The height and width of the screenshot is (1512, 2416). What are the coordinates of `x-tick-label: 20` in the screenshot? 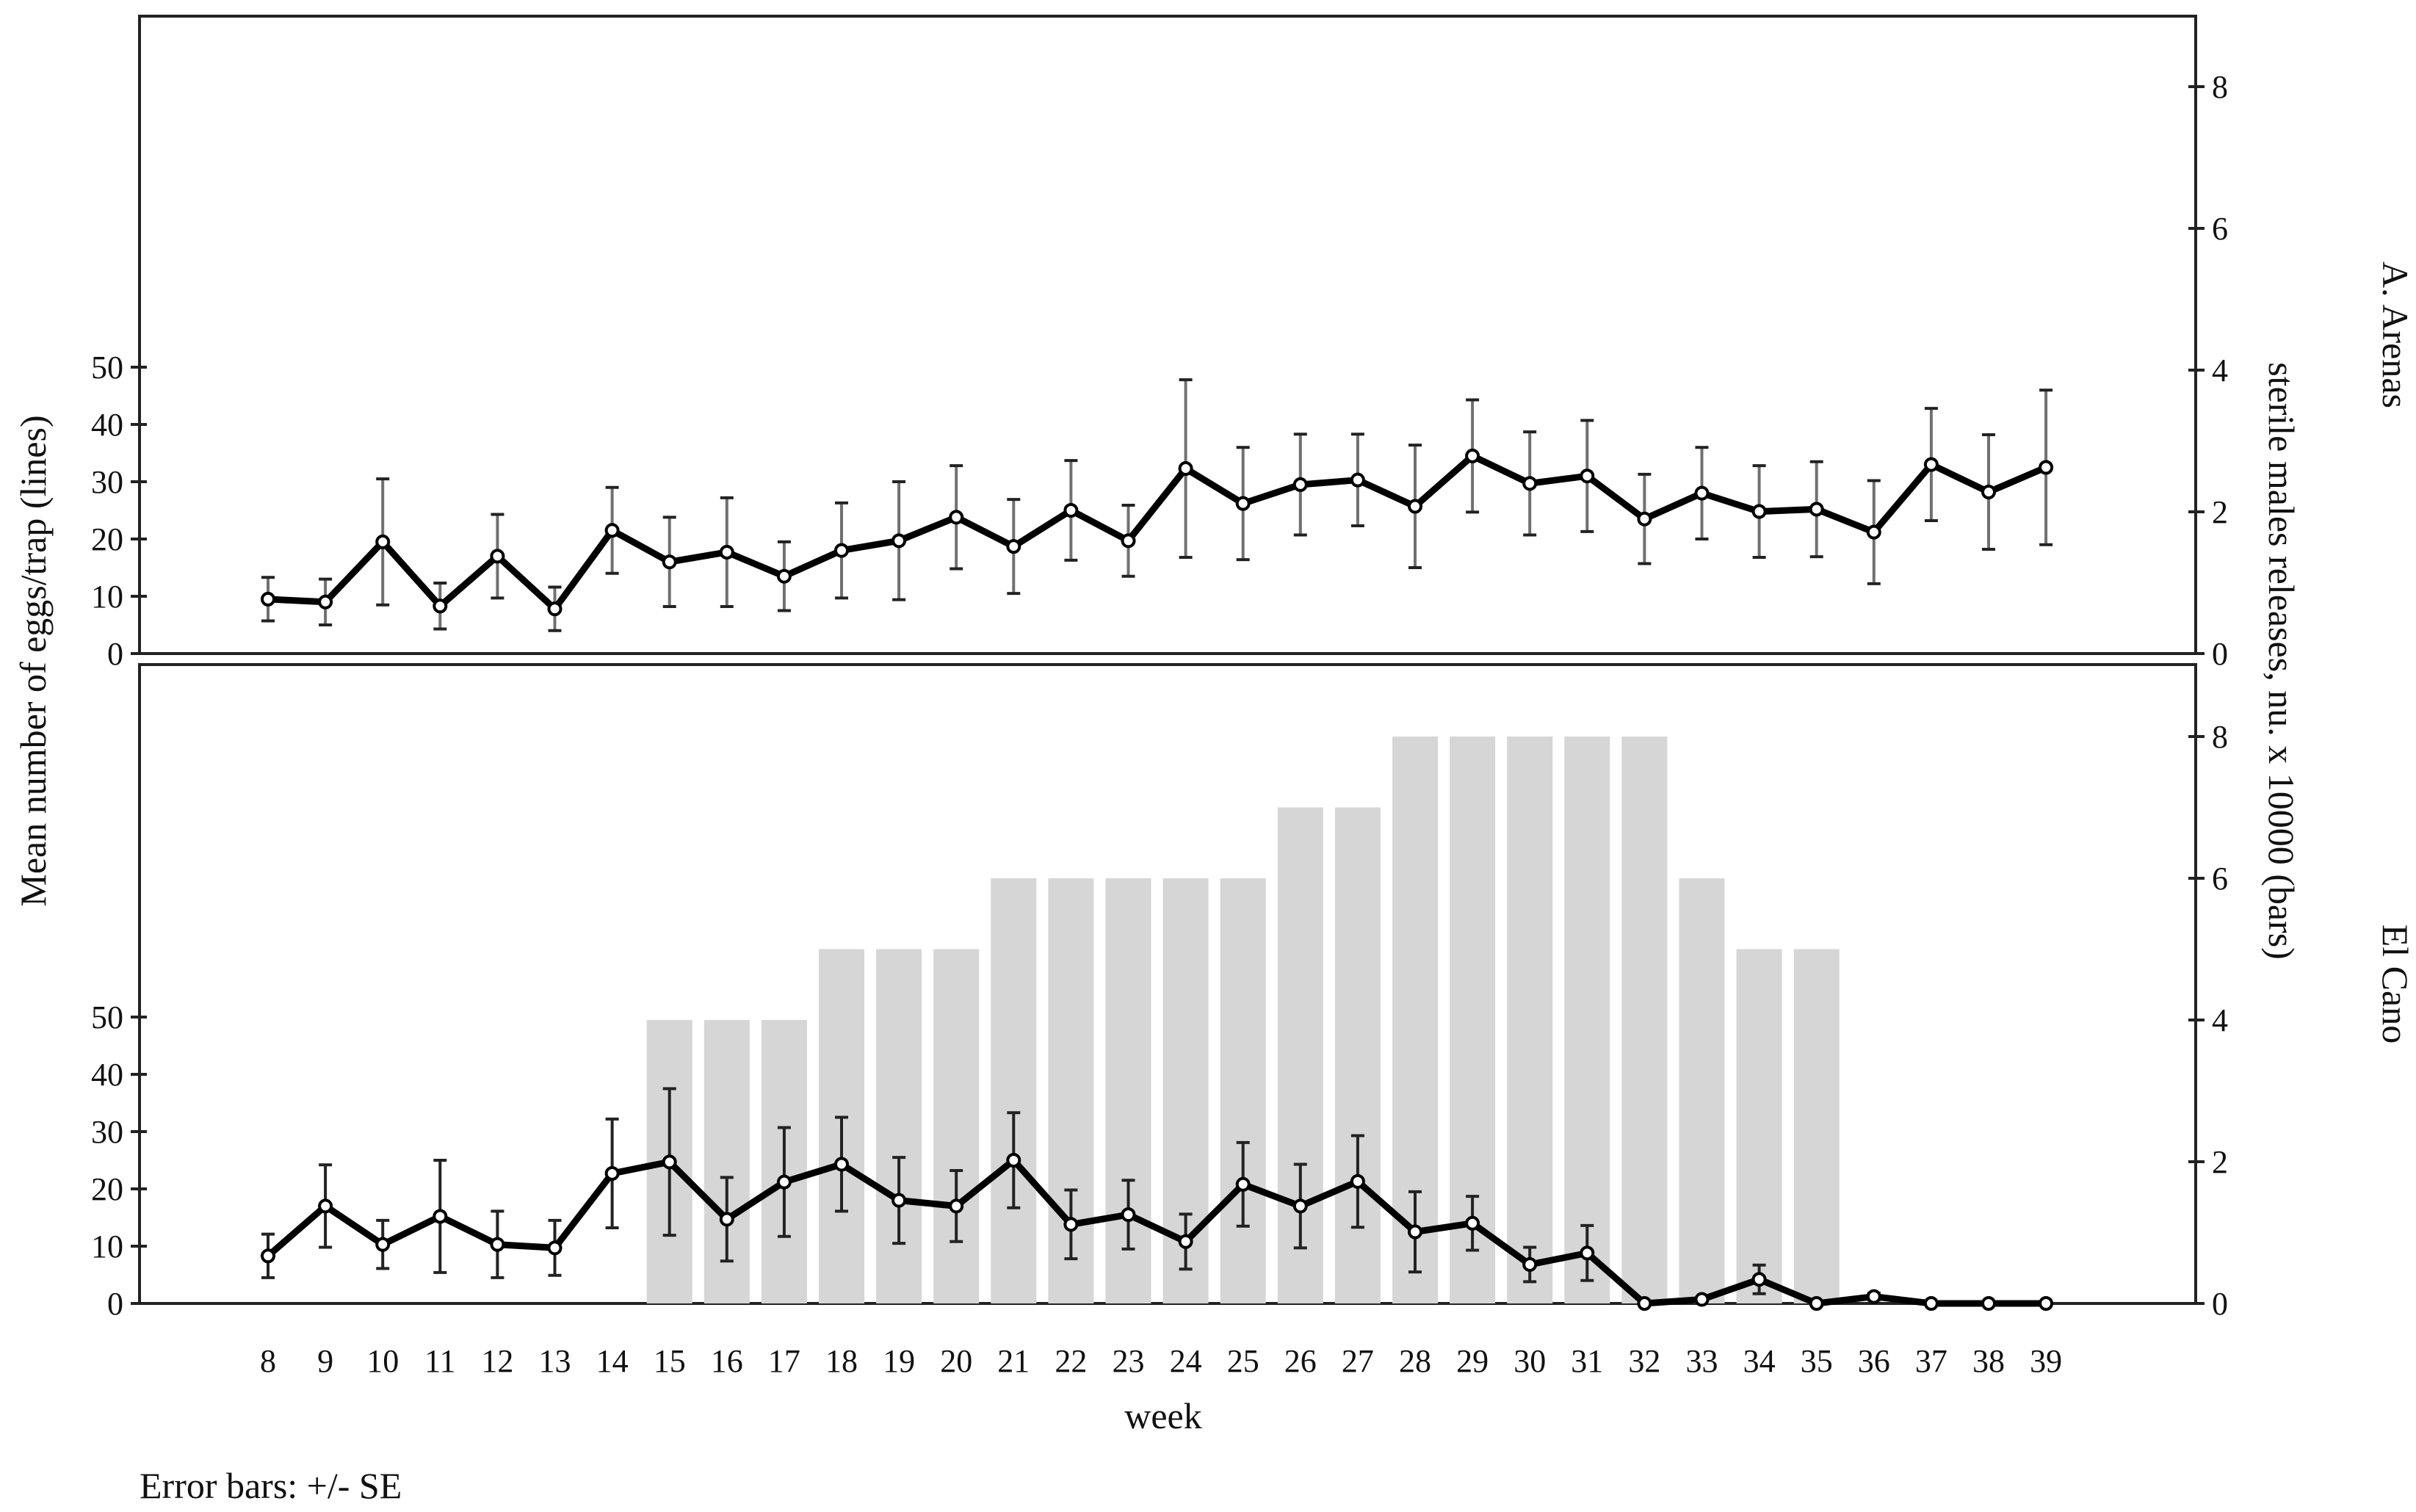 It's located at (956, 1361).